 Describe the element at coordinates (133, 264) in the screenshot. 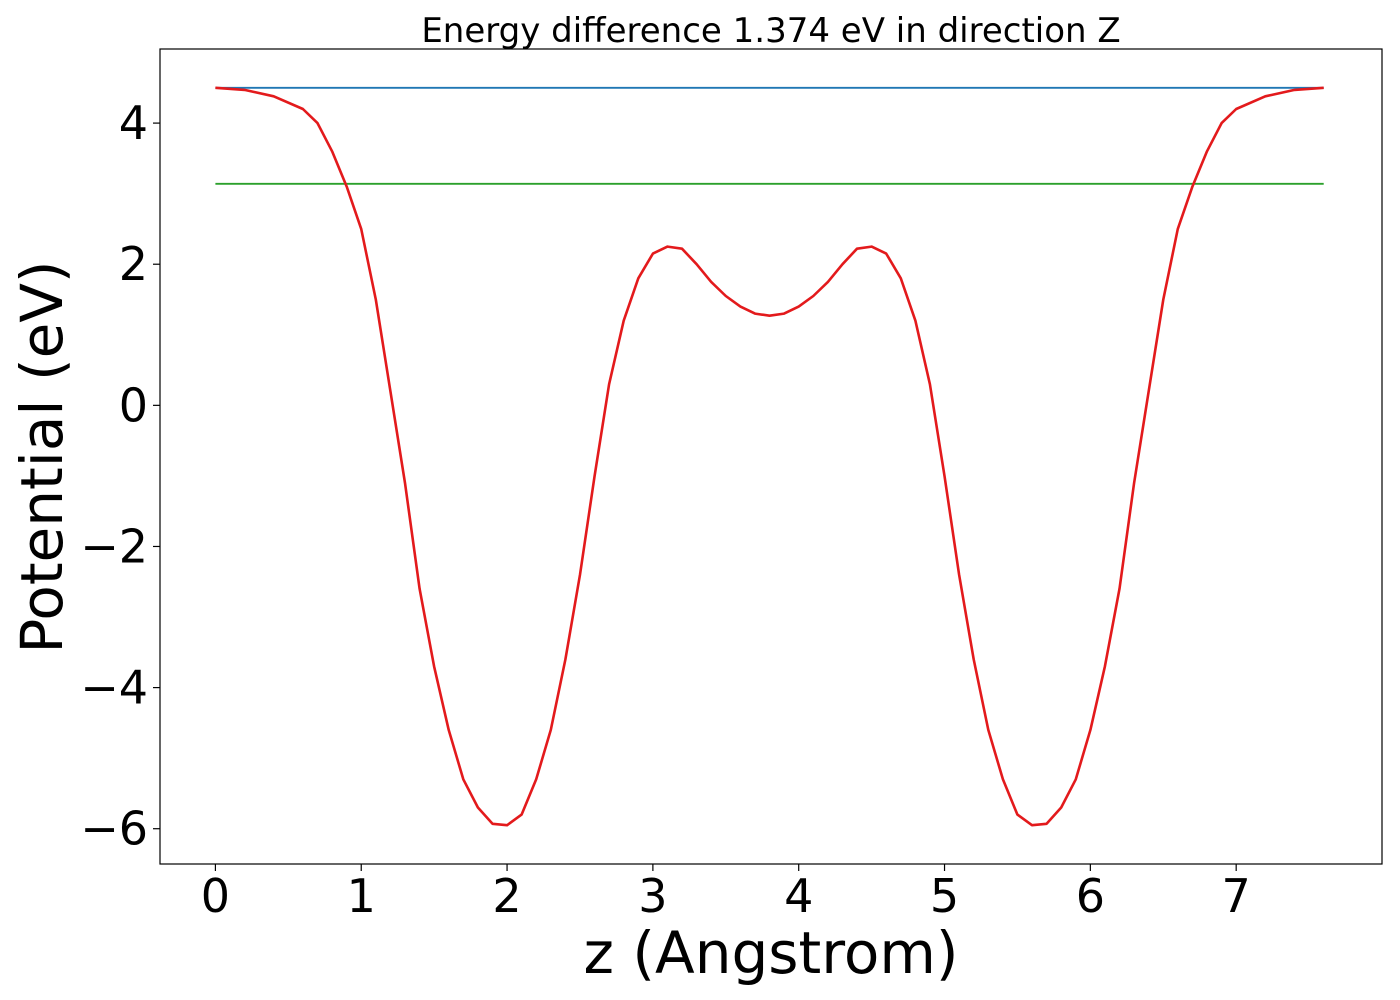

I see `y-tick-label: 2` at that location.